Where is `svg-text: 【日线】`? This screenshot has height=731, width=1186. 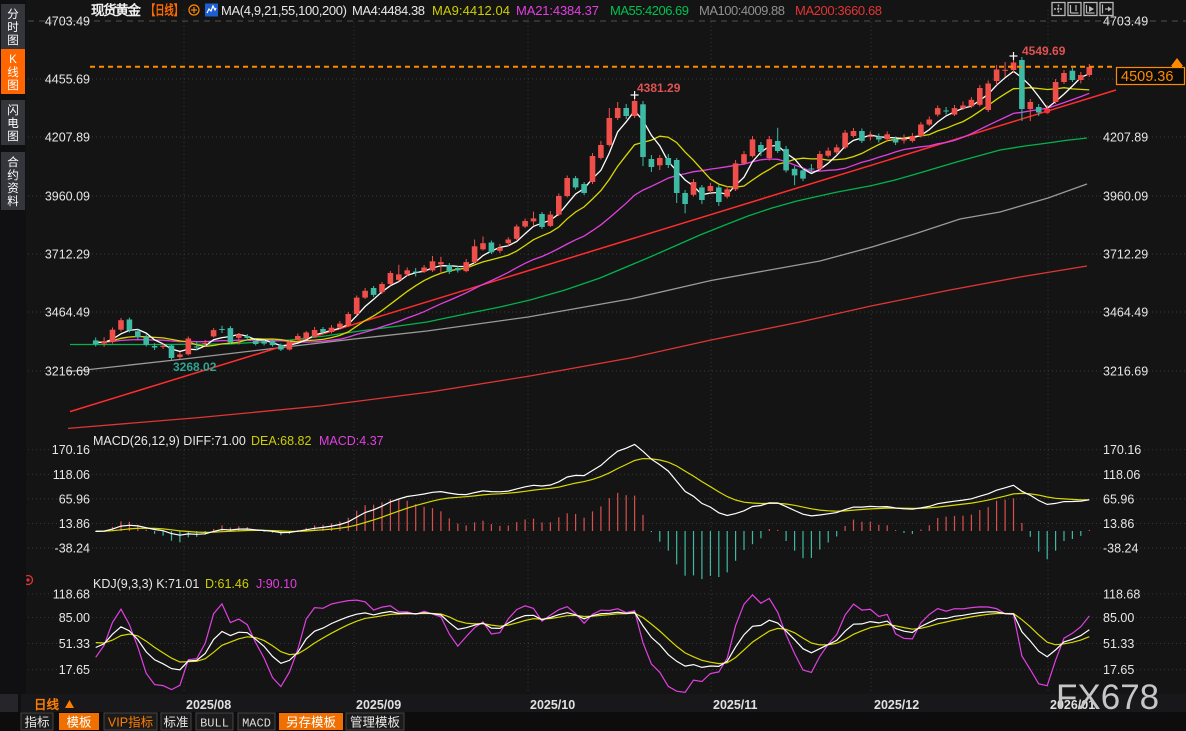
svg-text: 【日线】 is located at coordinates (164, 10).